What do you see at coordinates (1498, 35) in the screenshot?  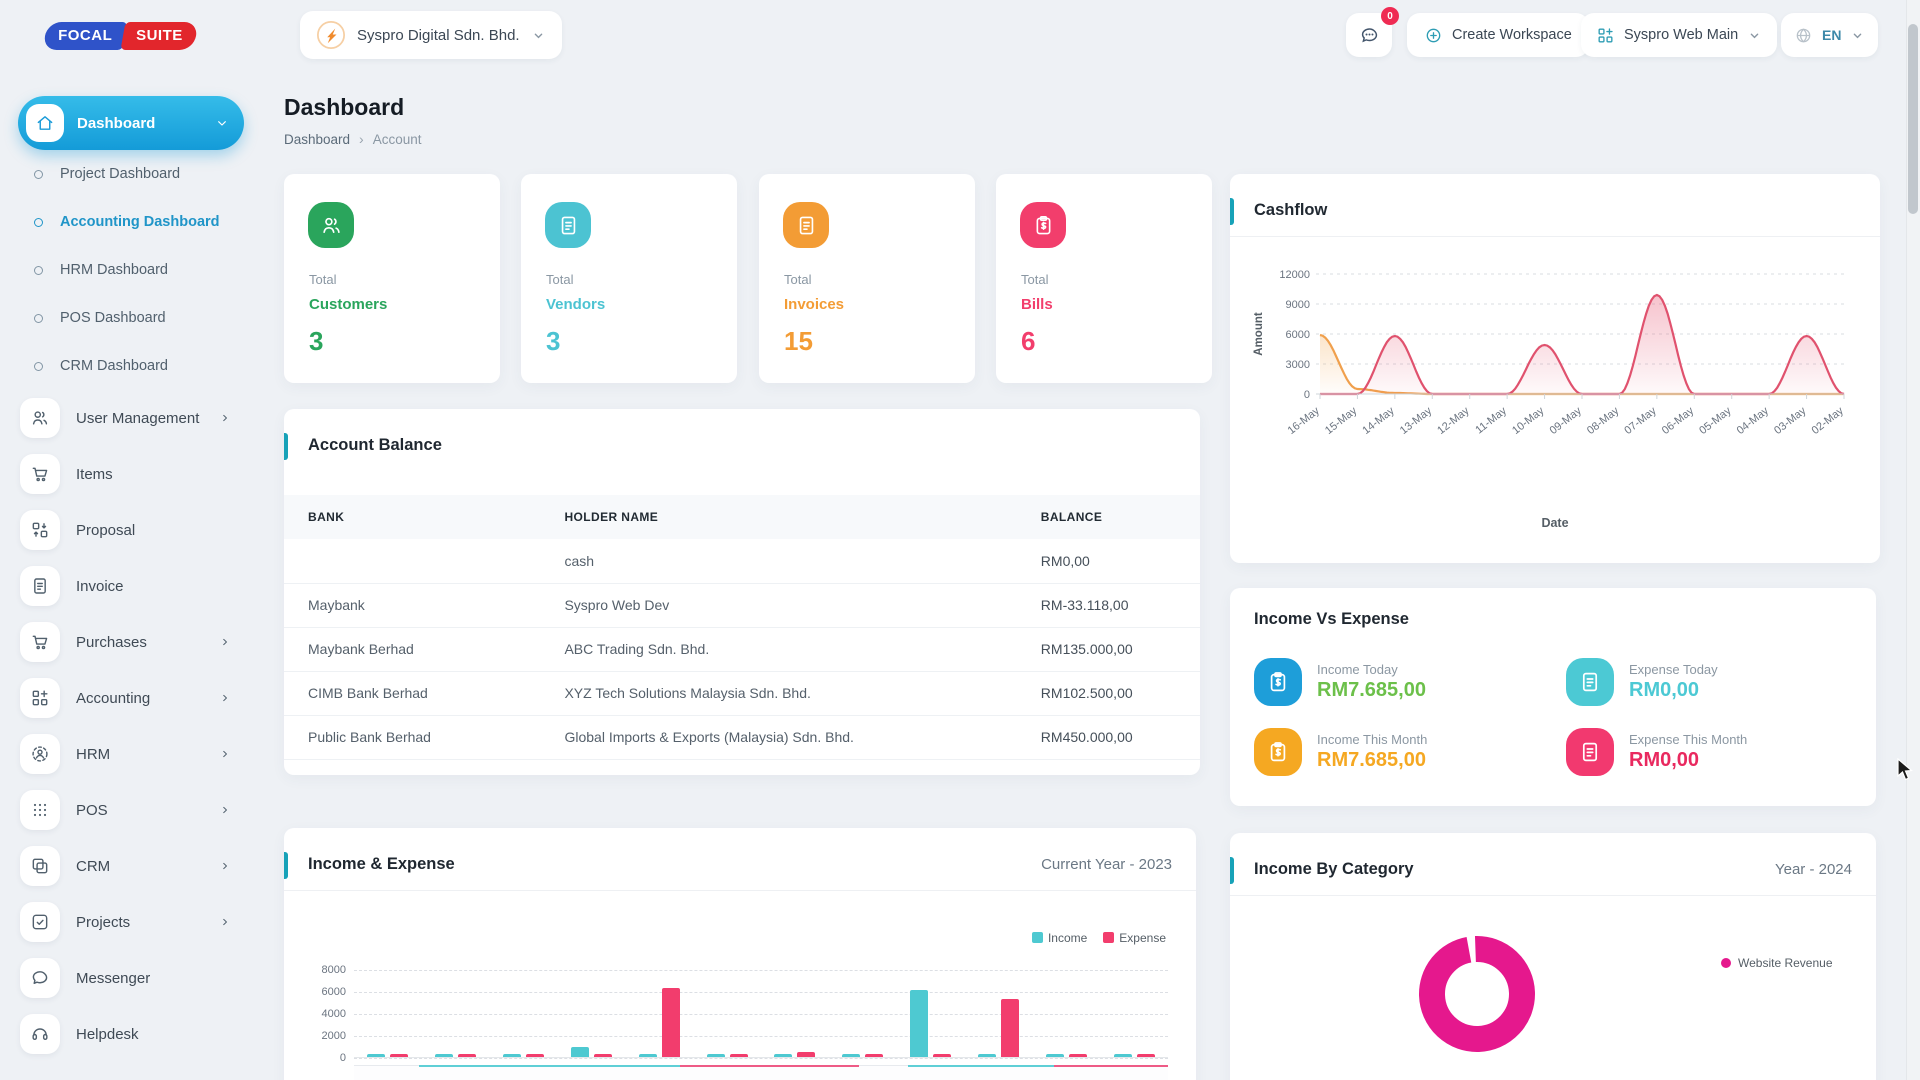 I see `create-workspace-button: Create Workspace` at bounding box center [1498, 35].